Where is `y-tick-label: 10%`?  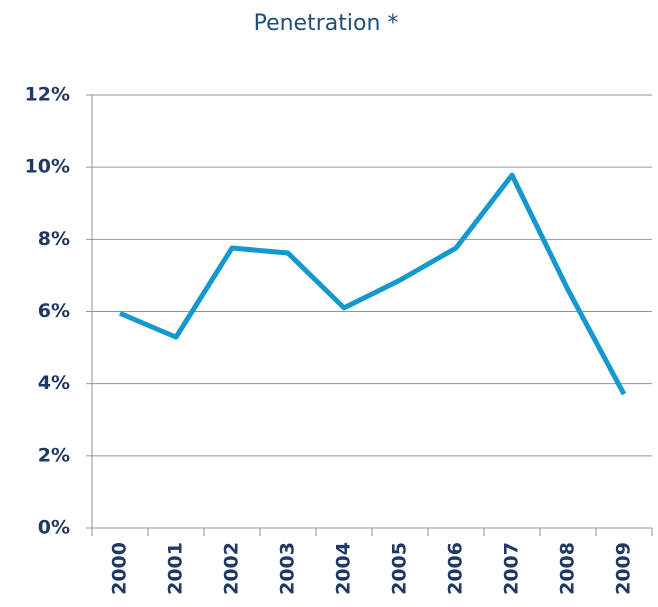 y-tick-label: 10% is located at coordinates (47, 167).